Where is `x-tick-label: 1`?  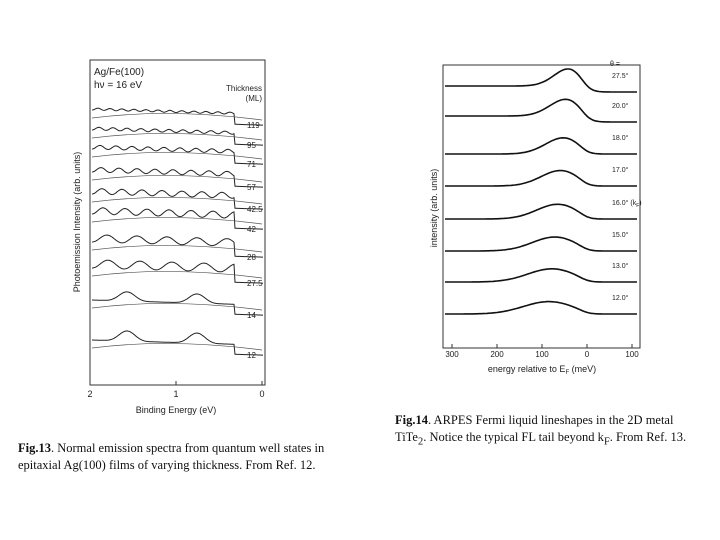
x-tick-label: 1 is located at coordinates (175, 394).